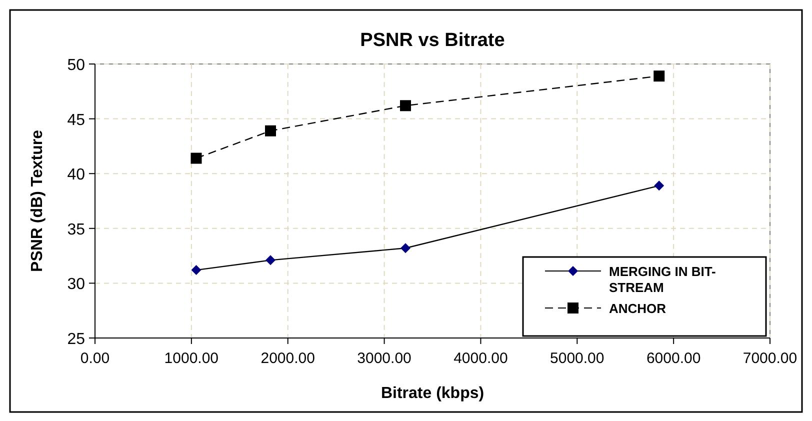  What do you see at coordinates (481, 358) in the screenshot?
I see `x-tick-label: 4000.00` at bounding box center [481, 358].